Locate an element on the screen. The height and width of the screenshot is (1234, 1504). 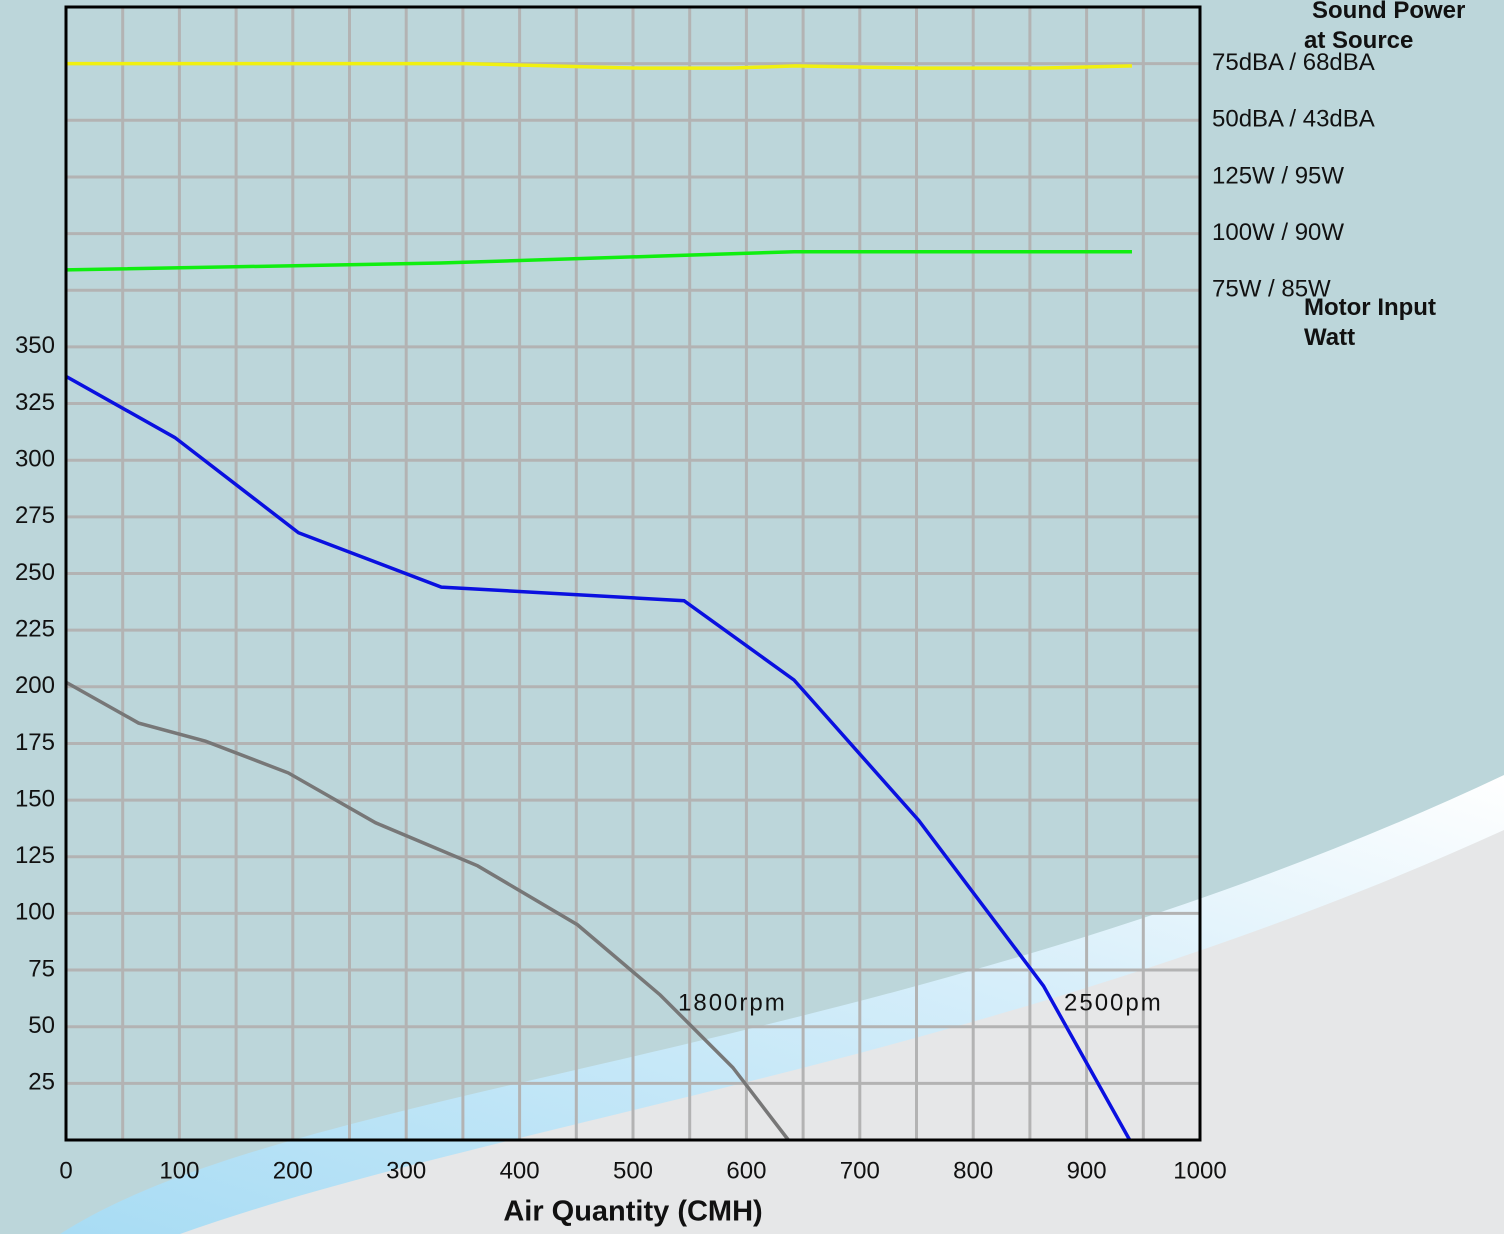
y-tick-label: 300 is located at coordinates (35, 459).